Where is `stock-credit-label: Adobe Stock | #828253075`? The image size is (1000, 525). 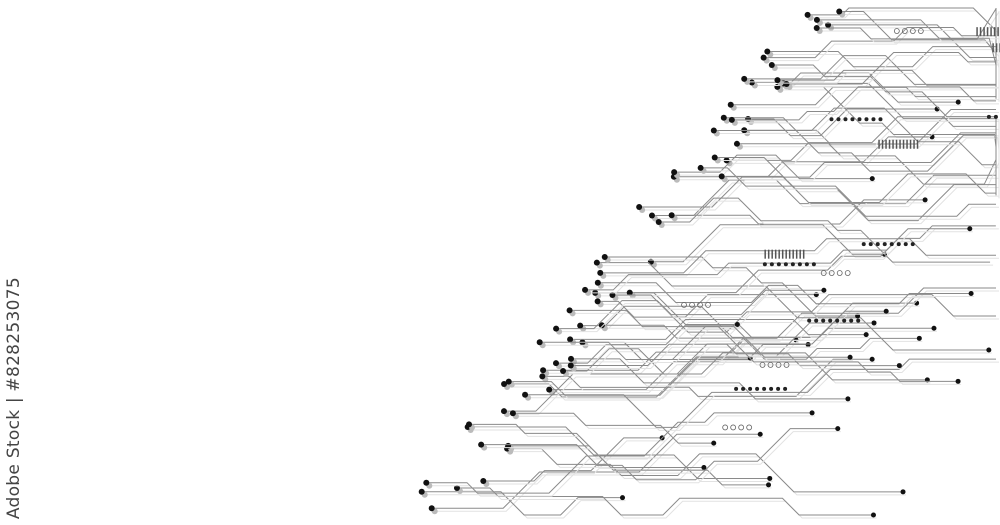
stock-credit-label: Adobe Stock | #828253075 is located at coordinates (14, 398).